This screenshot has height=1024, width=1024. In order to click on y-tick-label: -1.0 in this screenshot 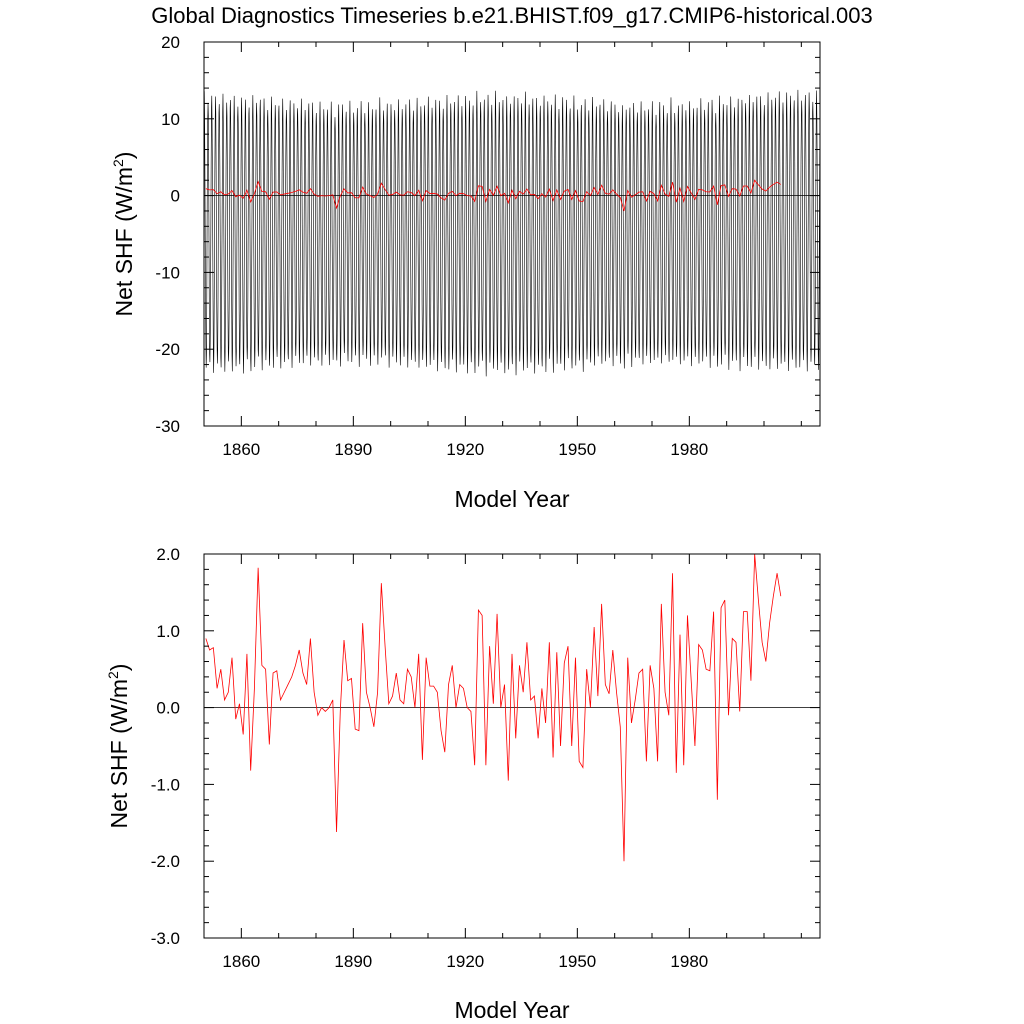, I will do `click(165, 784)`.